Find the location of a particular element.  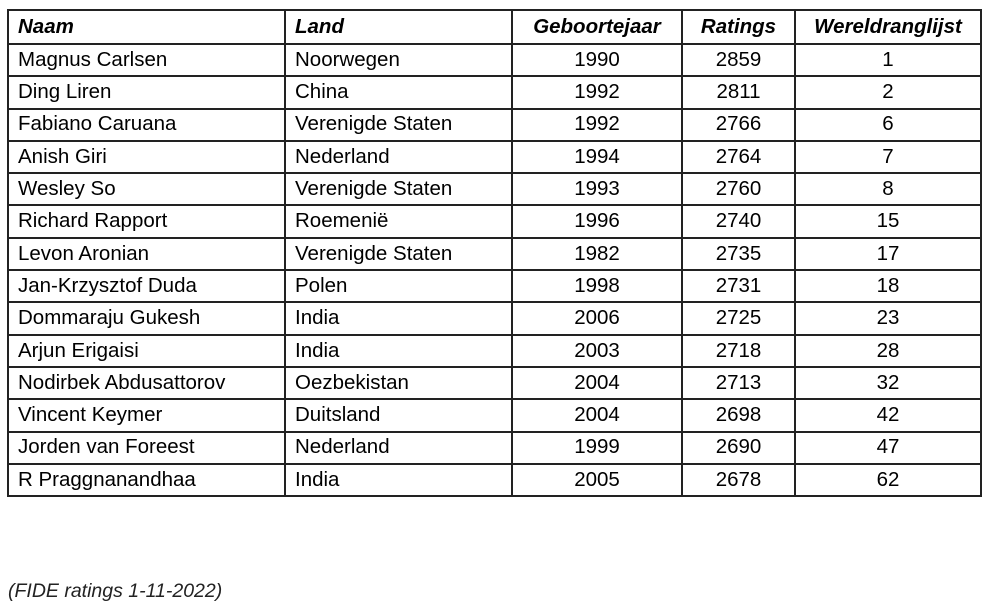

cell-naam: Vincent Keymer is located at coordinates (146, 415).